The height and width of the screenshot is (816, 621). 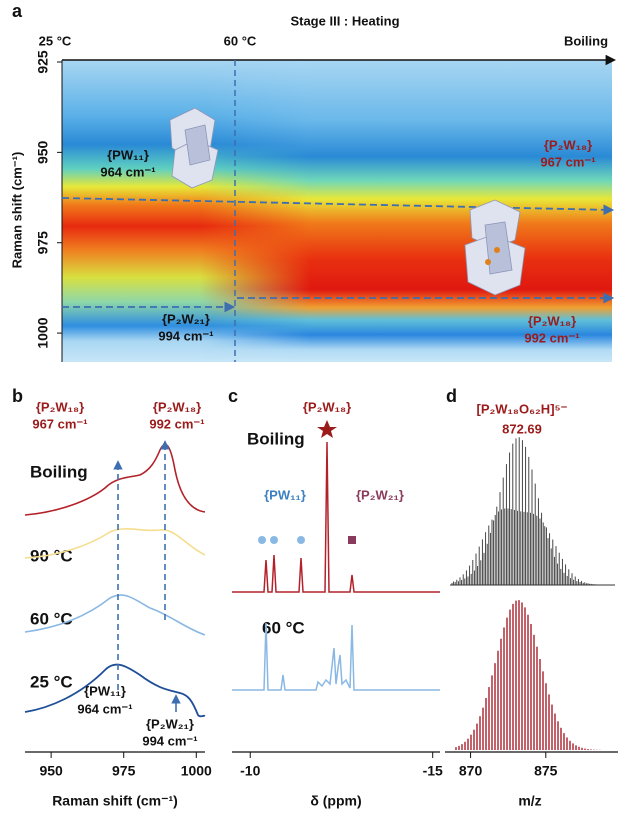 What do you see at coordinates (522, 408) in the screenshot?
I see `annotation: [P₂W₁₈O₆₂H]⁵⁻` at bounding box center [522, 408].